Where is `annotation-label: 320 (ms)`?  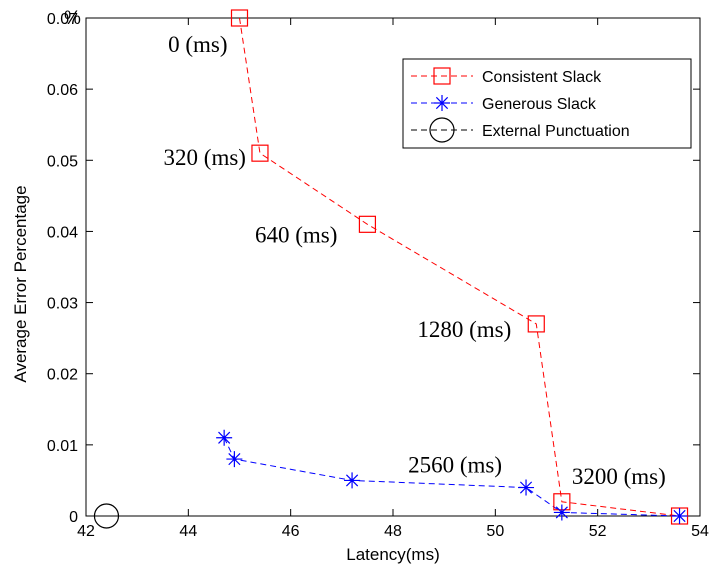
annotation-label: 320 (ms) is located at coordinates (205, 157).